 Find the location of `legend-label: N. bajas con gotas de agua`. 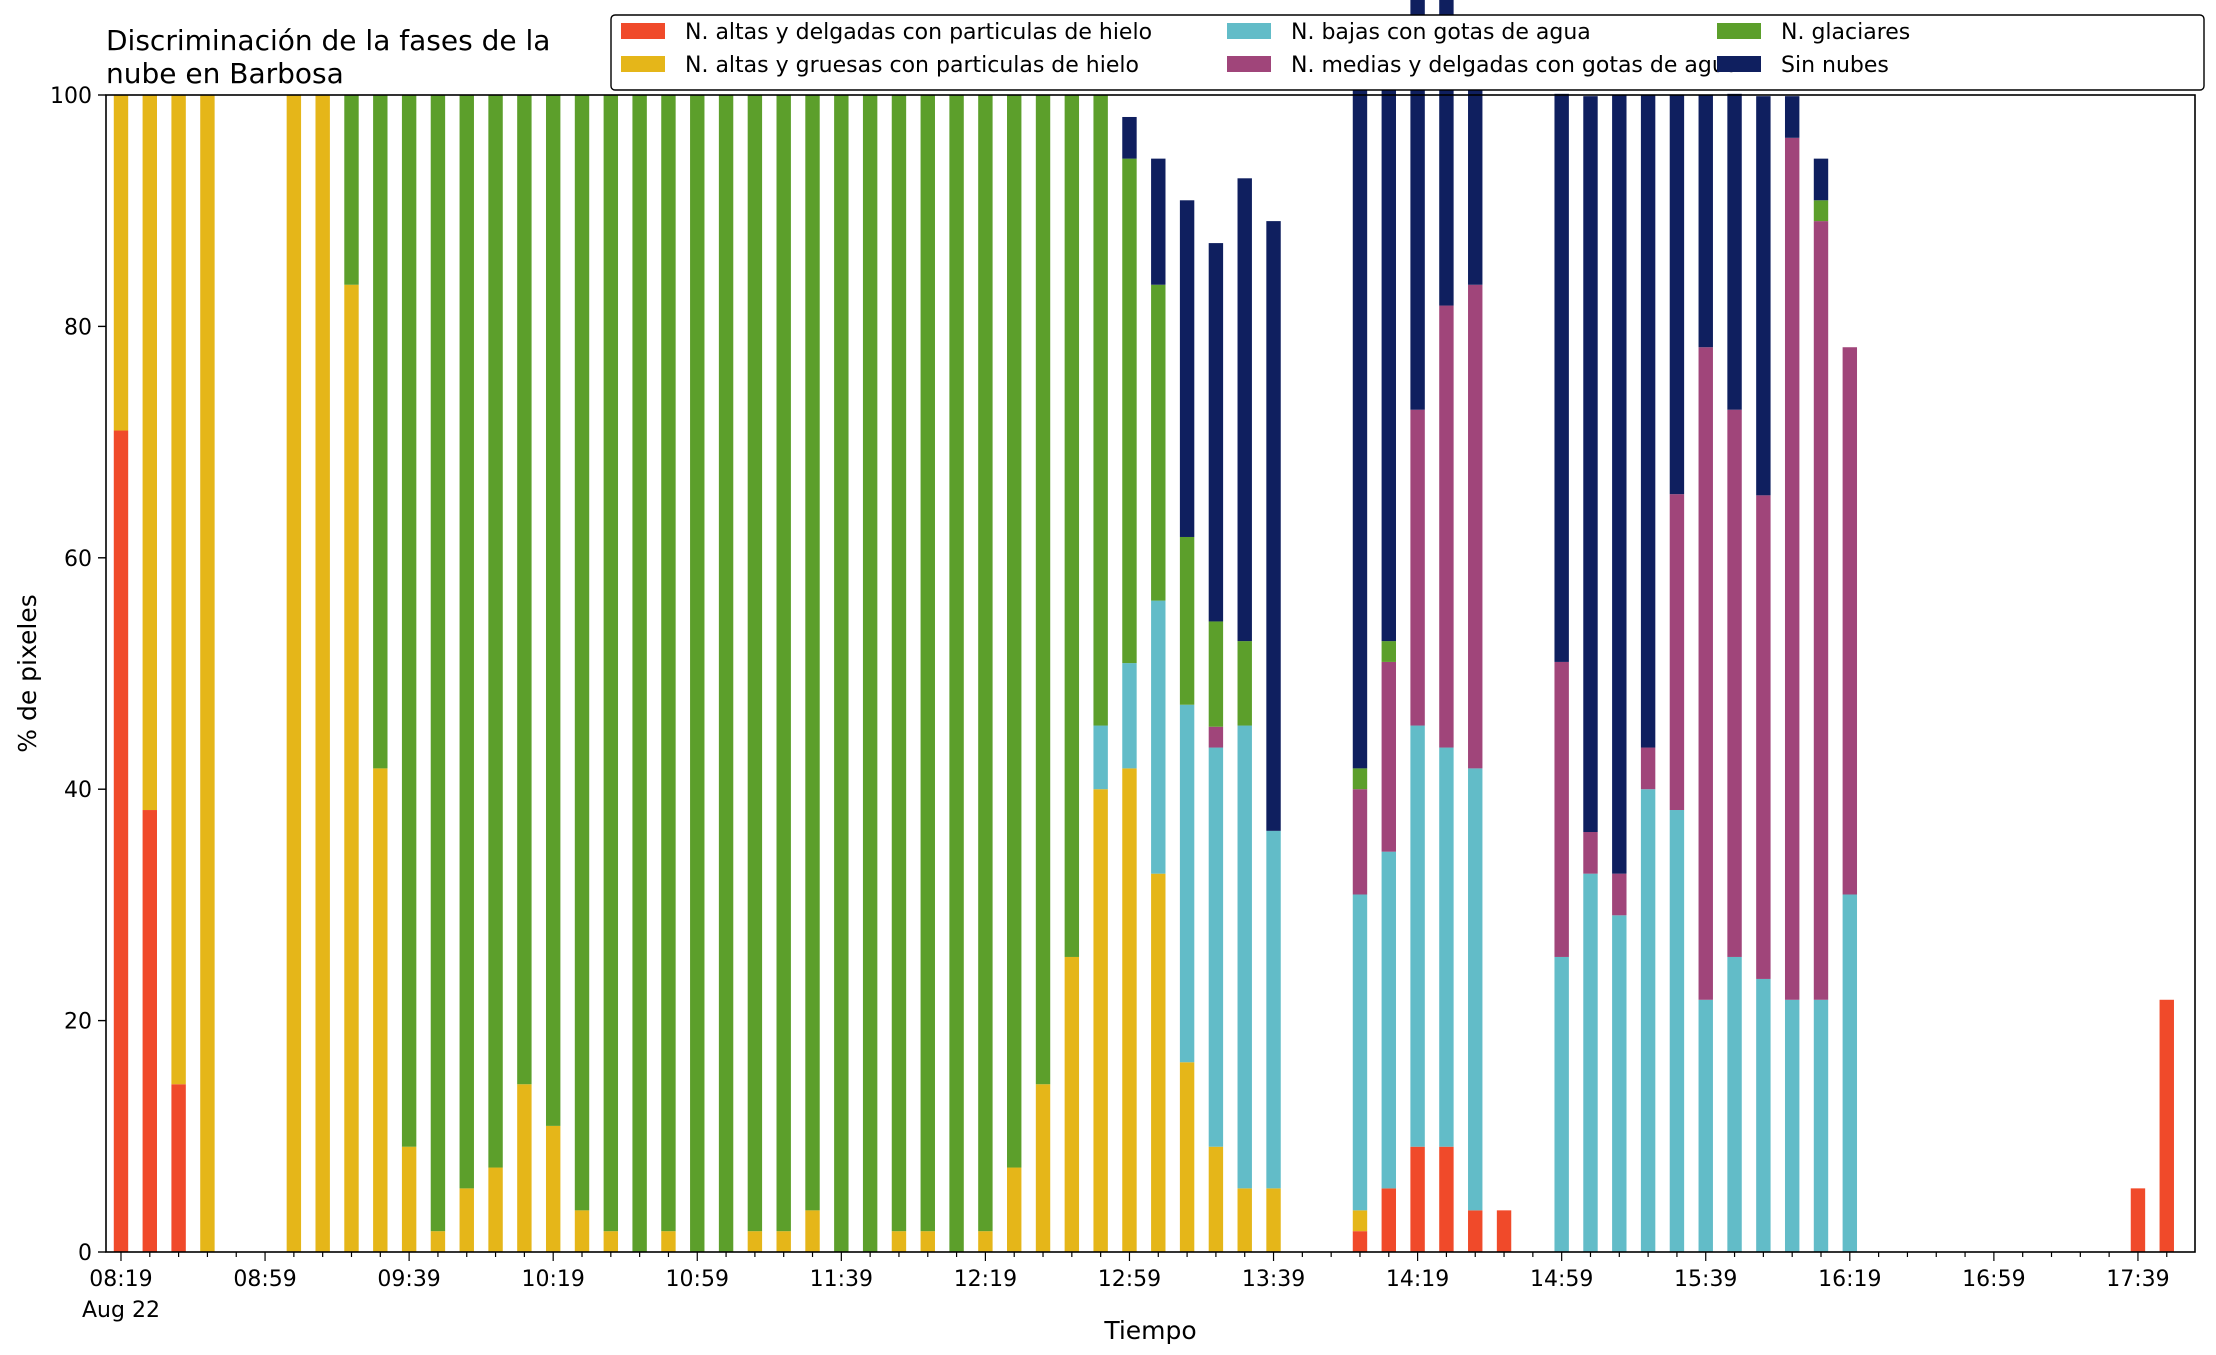

legend-label: N. bajas con gotas de agua is located at coordinates (1441, 32).